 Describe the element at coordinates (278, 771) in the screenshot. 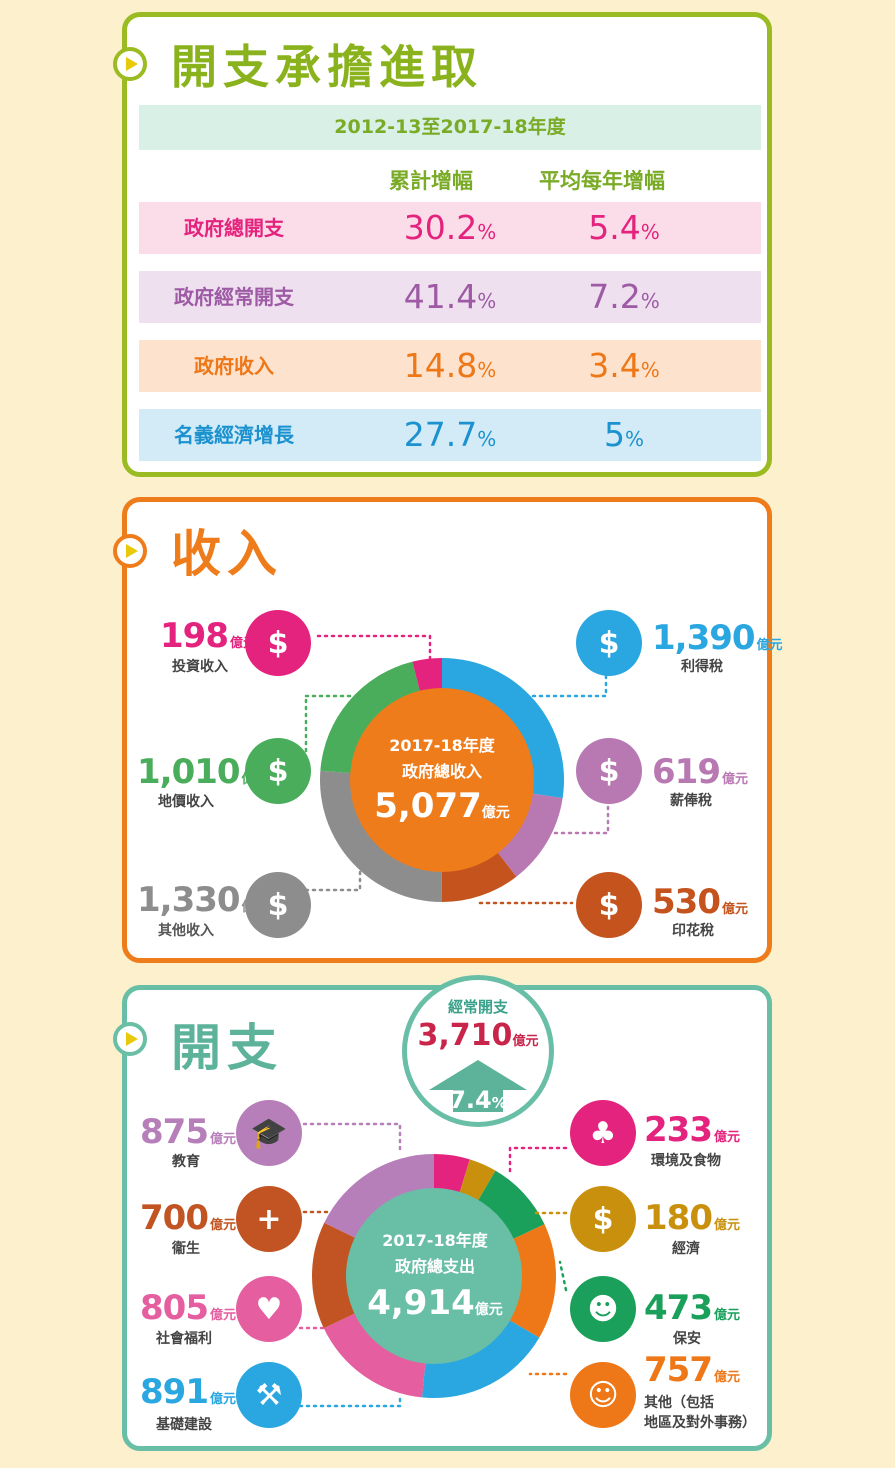

I see `land-icon: $` at that location.